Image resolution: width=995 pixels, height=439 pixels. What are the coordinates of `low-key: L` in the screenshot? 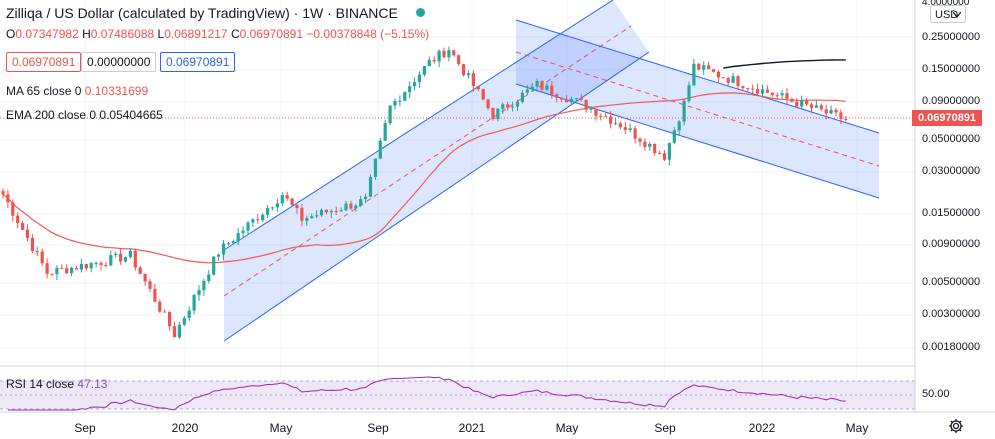 It's located at (161, 34).